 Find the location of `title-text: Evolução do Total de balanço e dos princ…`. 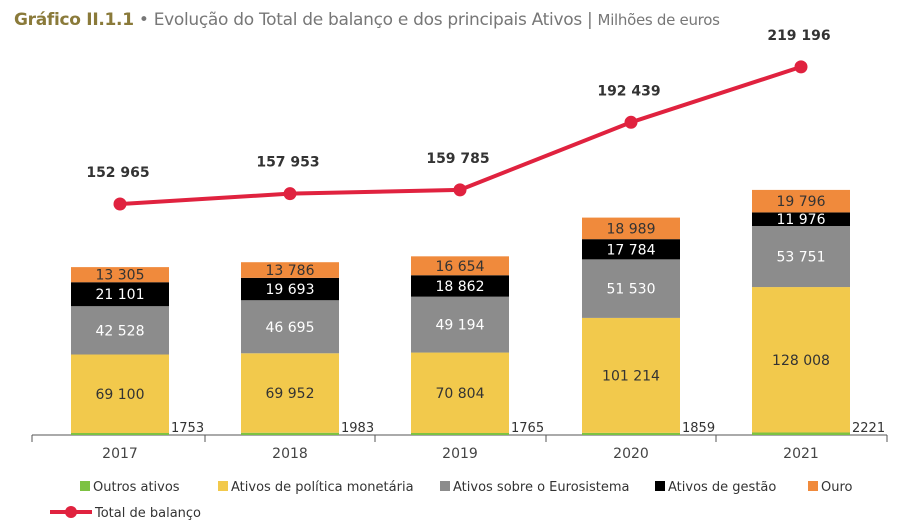

title-text: Evolução do Total de balanço e dos princ… is located at coordinates (368, 20).